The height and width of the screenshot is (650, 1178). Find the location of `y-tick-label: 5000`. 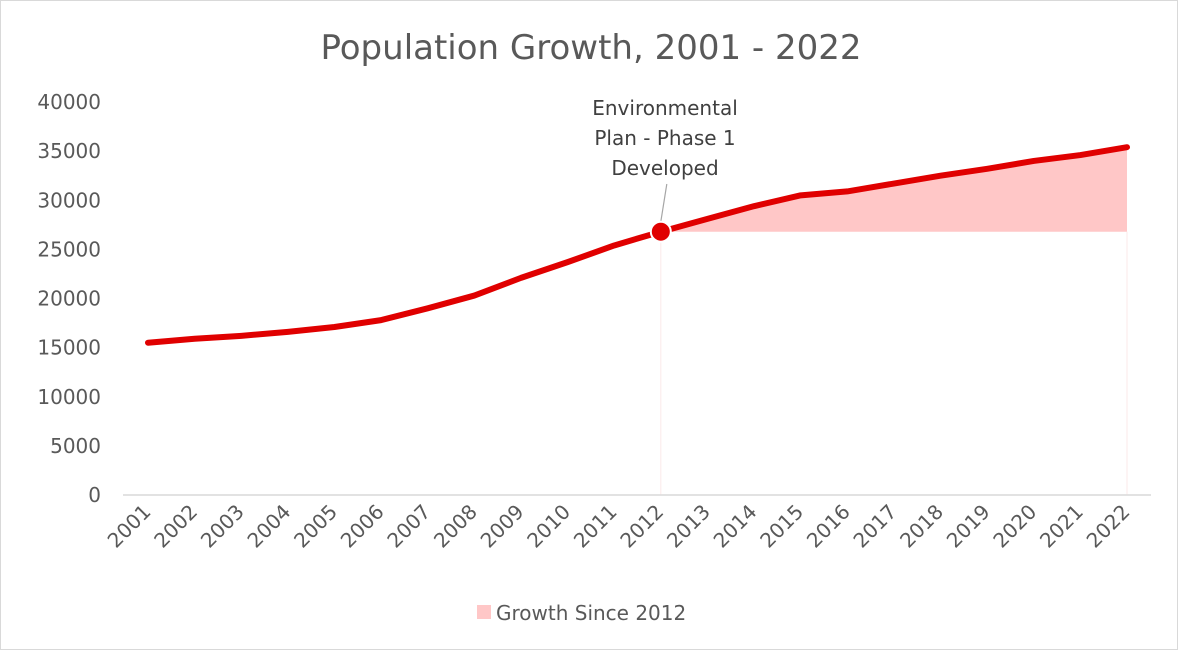

y-tick-label: 5000 is located at coordinates (75, 446).